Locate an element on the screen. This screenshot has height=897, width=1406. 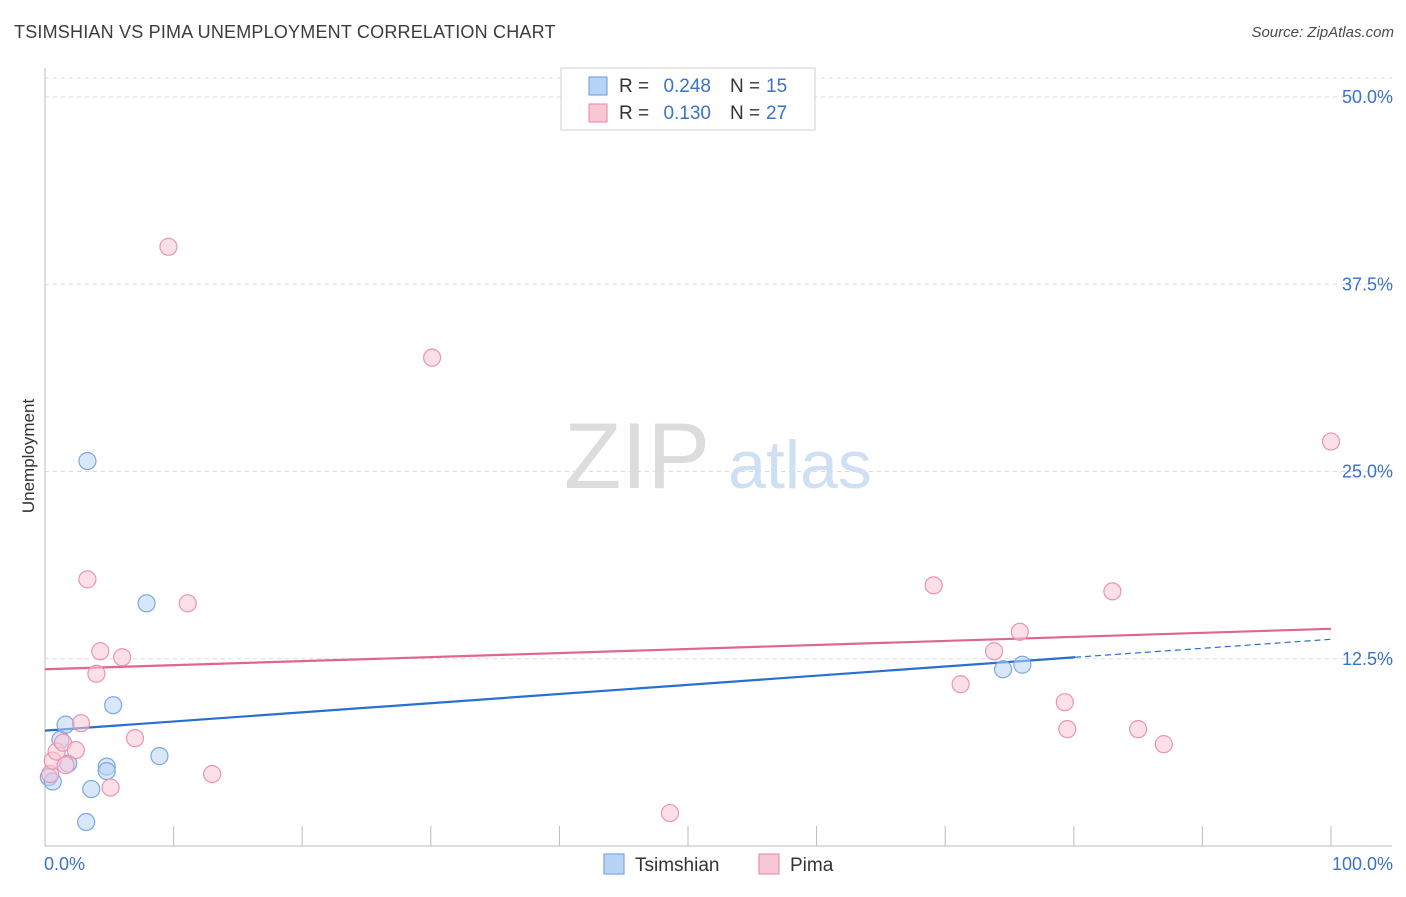
watermark: ZIP atlas is located at coordinates (718, 455).